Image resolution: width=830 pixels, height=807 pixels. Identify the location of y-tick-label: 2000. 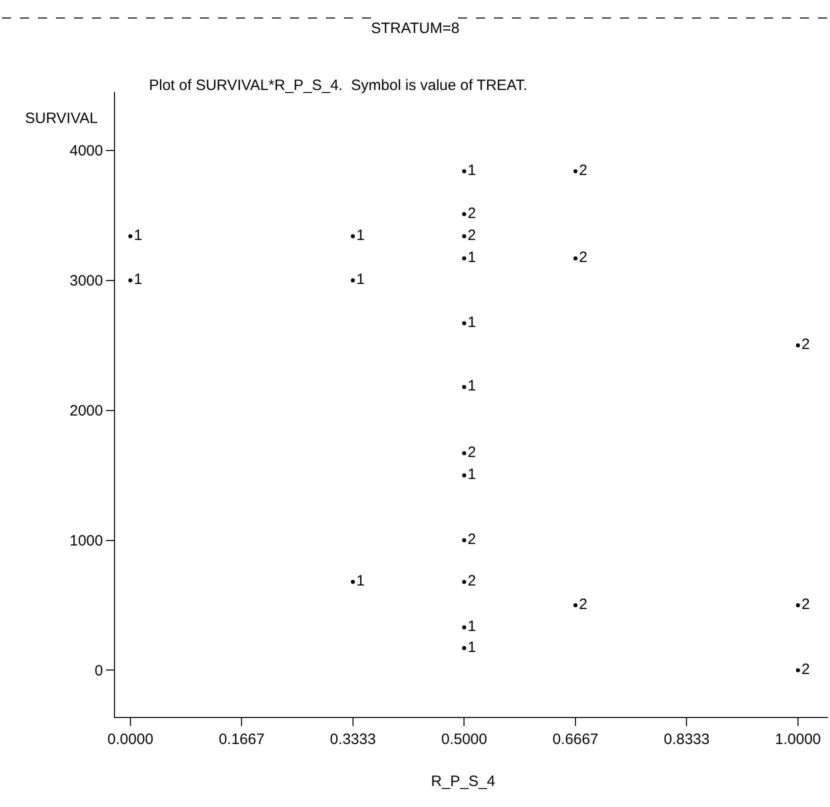
(86, 411).